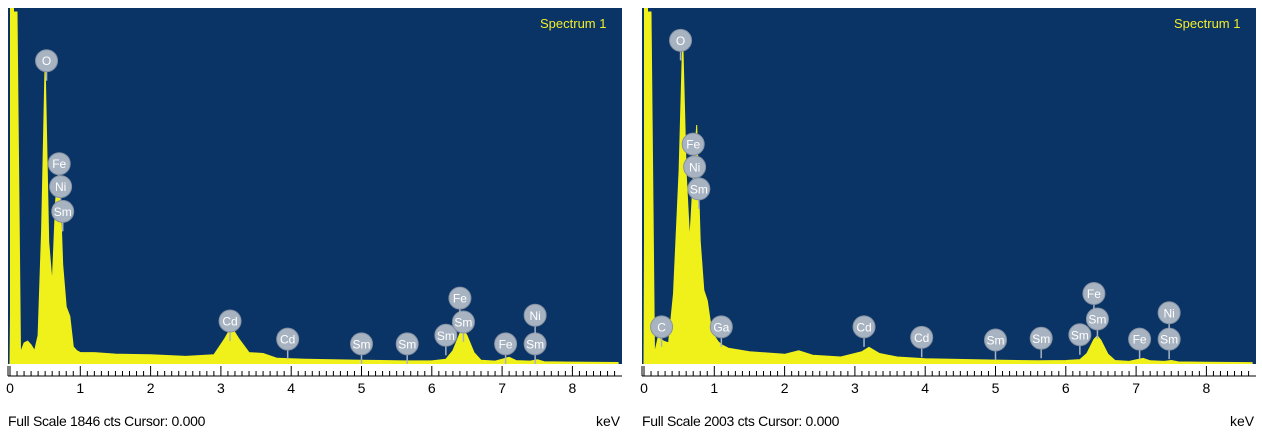 Image resolution: width=1262 pixels, height=434 pixels. Describe the element at coordinates (661, 327) in the screenshot. I see `peak-label-text: C` at that location.